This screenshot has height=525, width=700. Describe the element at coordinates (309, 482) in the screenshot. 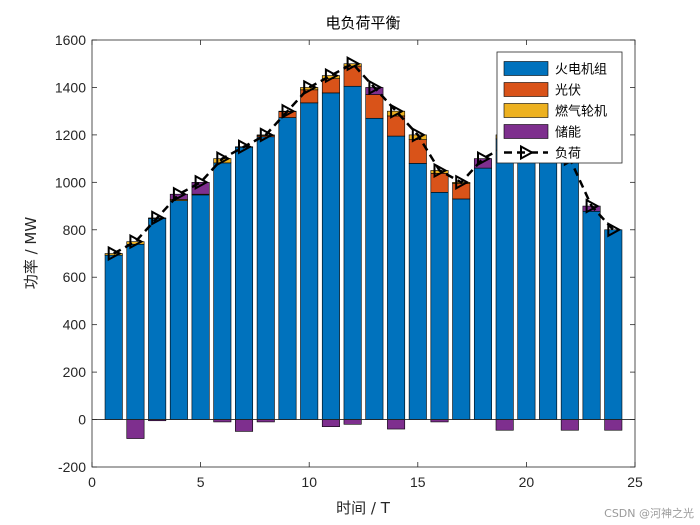

I see `x-tick-label: 10` at that location.